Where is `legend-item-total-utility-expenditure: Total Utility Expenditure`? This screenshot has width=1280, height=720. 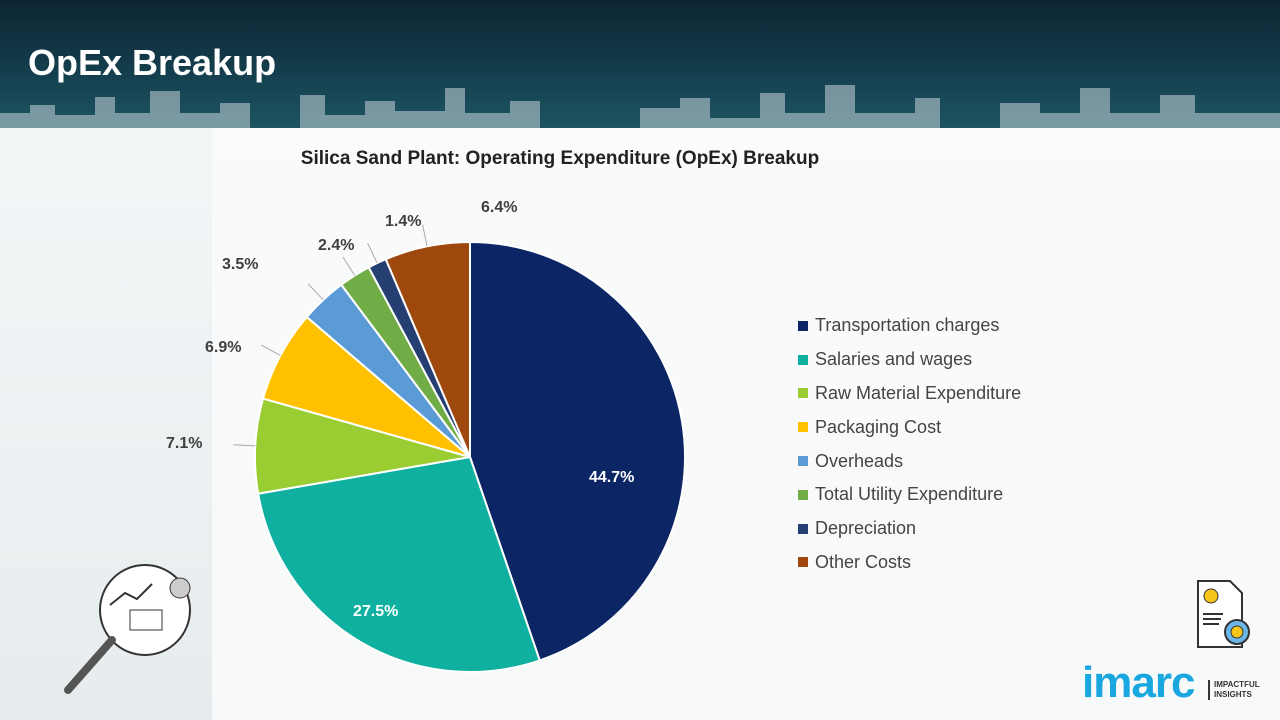 legend-item-total-utility-expenditure: Total Utility Expenditure is located at coordinates (909, 495).